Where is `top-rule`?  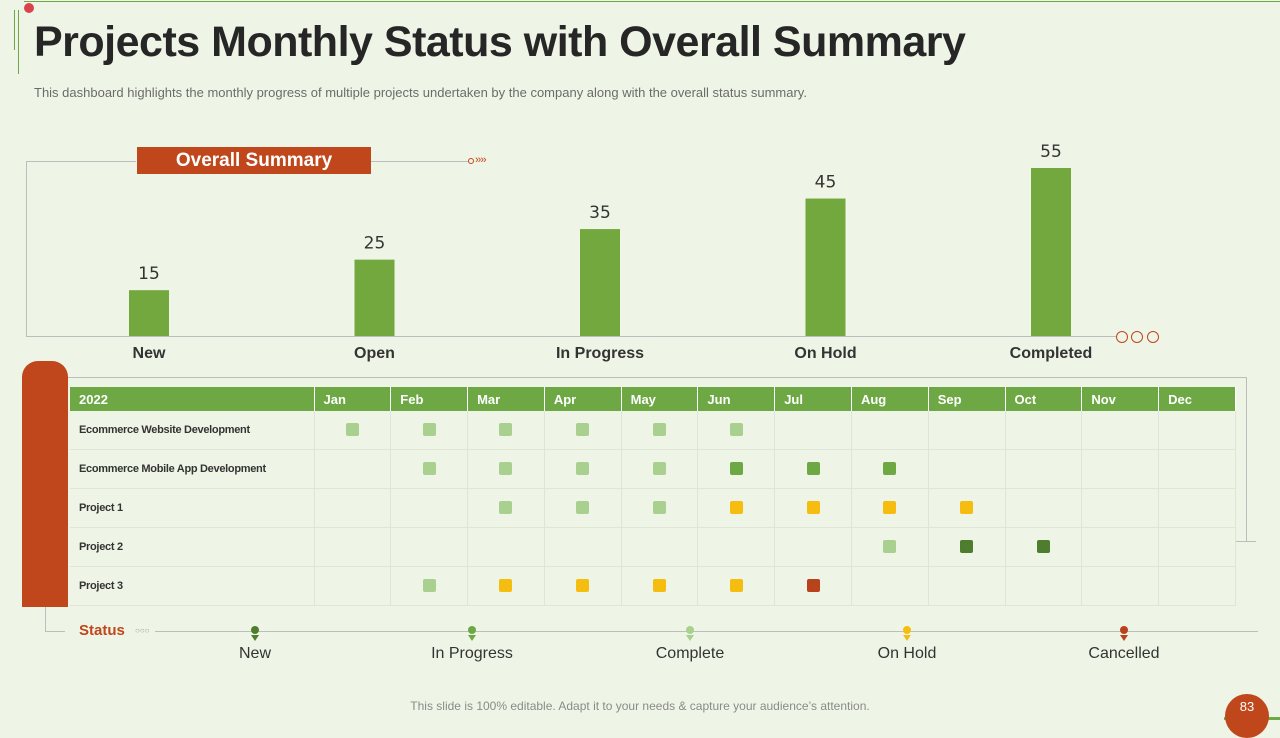
top-rule is located at coordinates (652, 1).